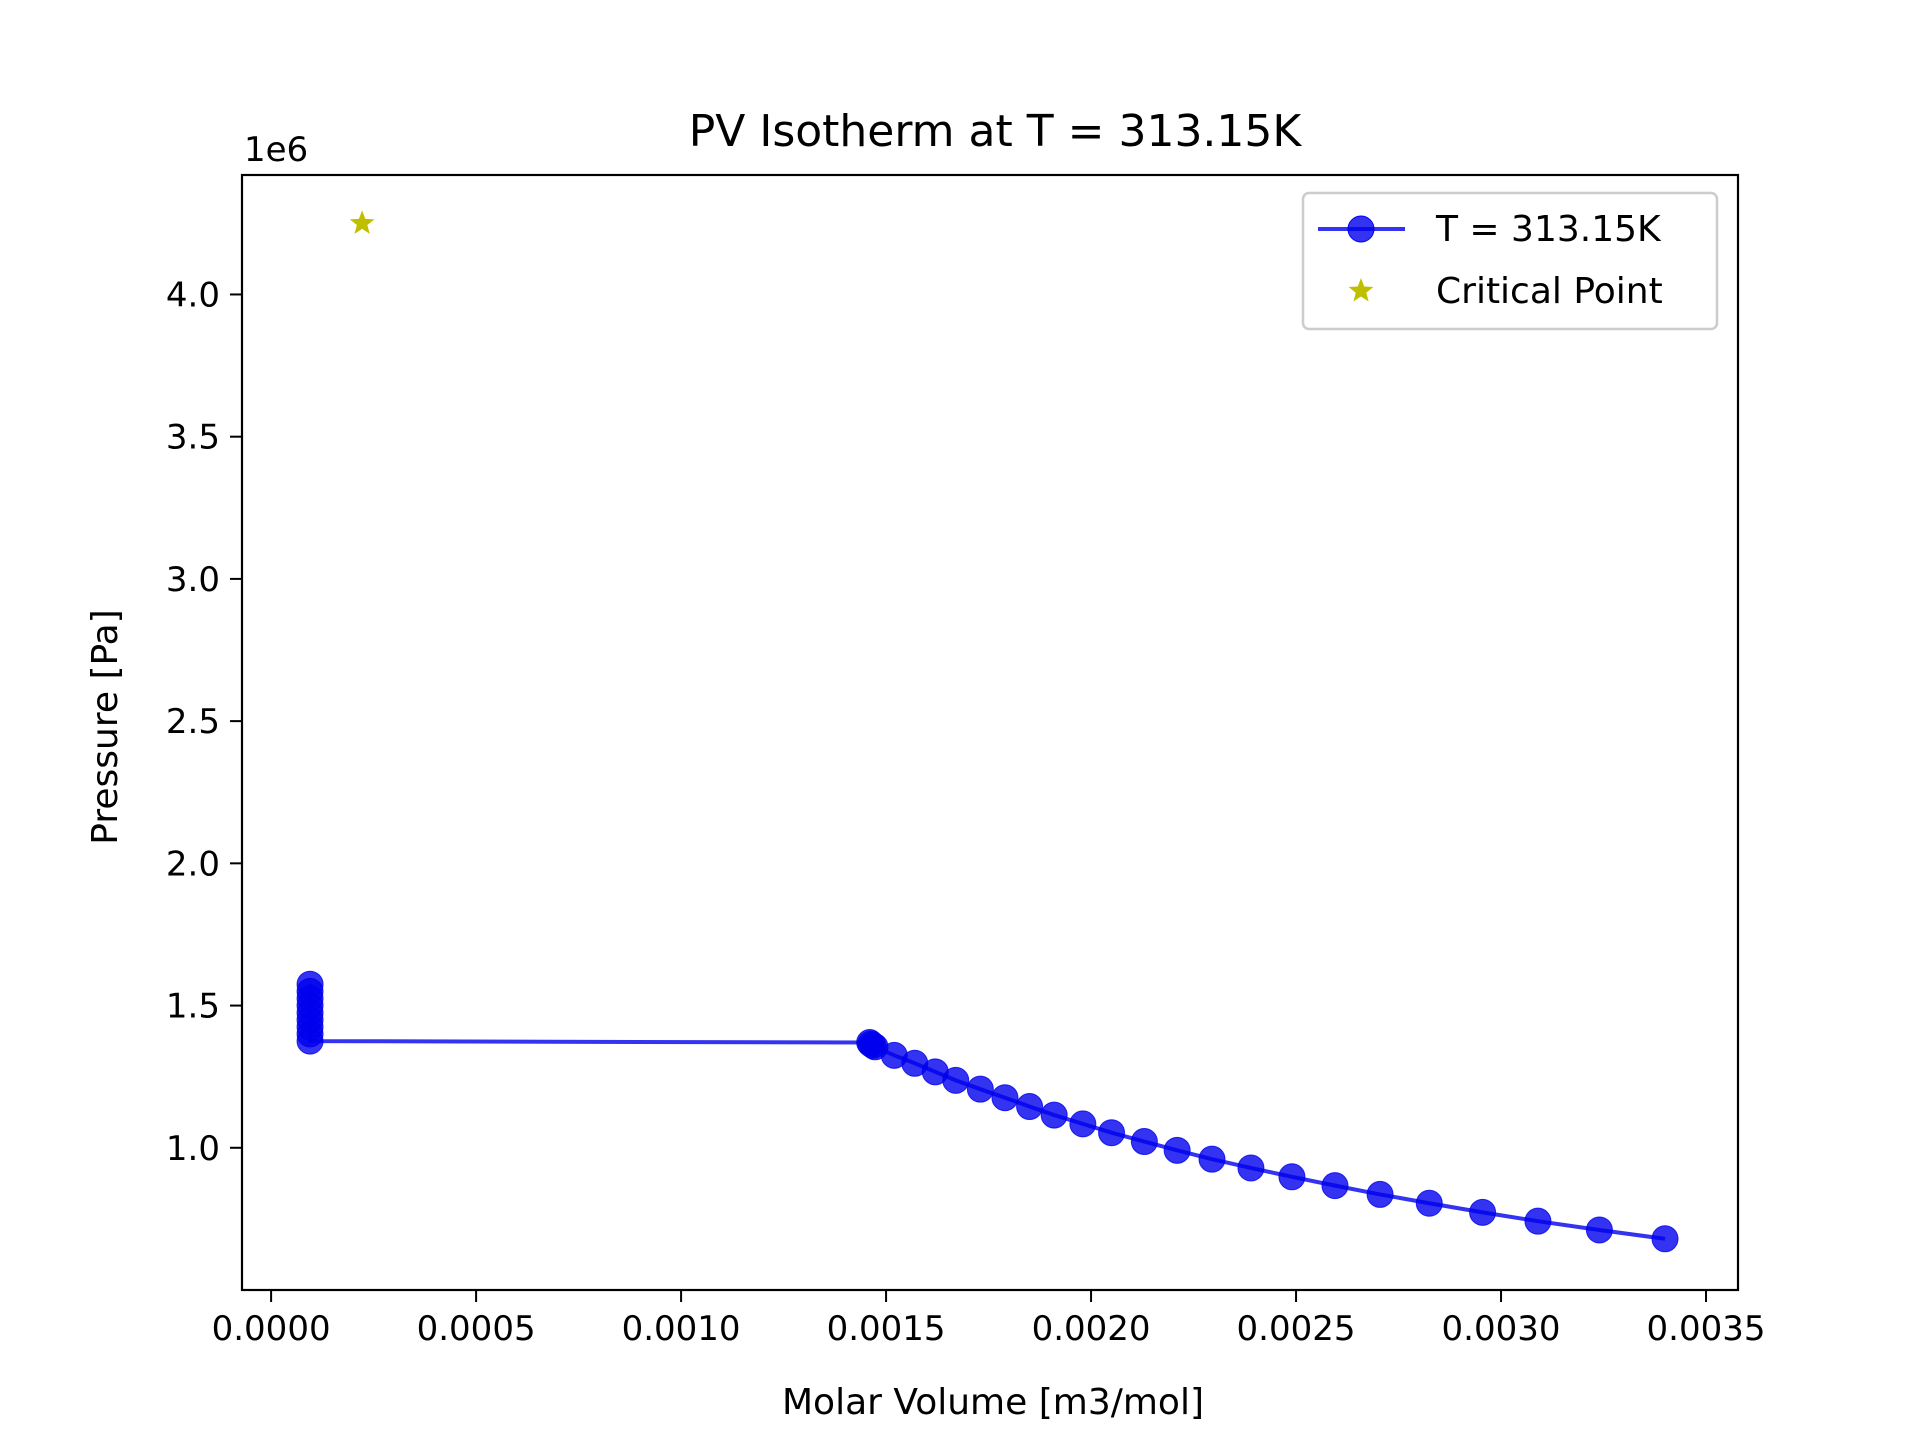 The height and width of the screenshot is (1445, 1920). Describe the element at coordinates (1296, 1329) in the screenshot. I see `x-tick-label: 0.0025` at that location.